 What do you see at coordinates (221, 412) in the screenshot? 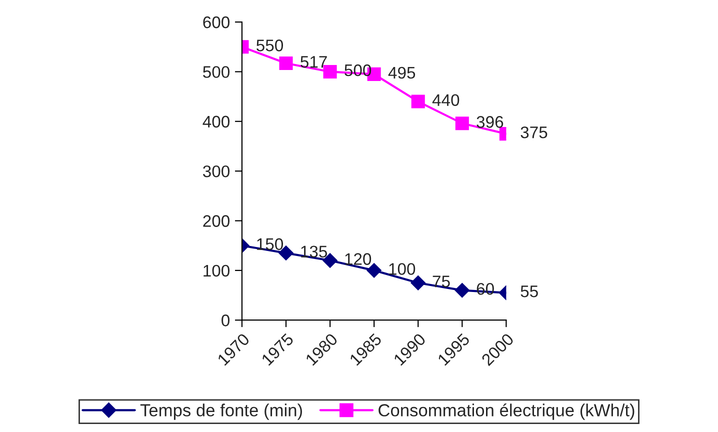
I see `legend-label: Temps de fonte (min)` at bounding box center [221, 412].